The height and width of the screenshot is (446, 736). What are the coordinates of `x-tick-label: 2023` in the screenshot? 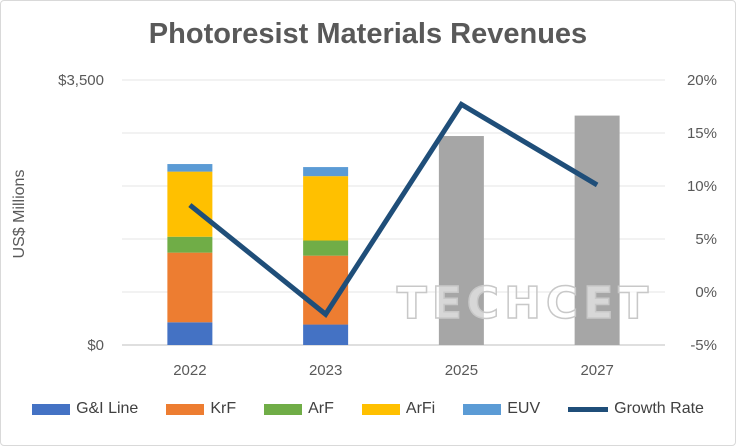 It's located at (325, 370).